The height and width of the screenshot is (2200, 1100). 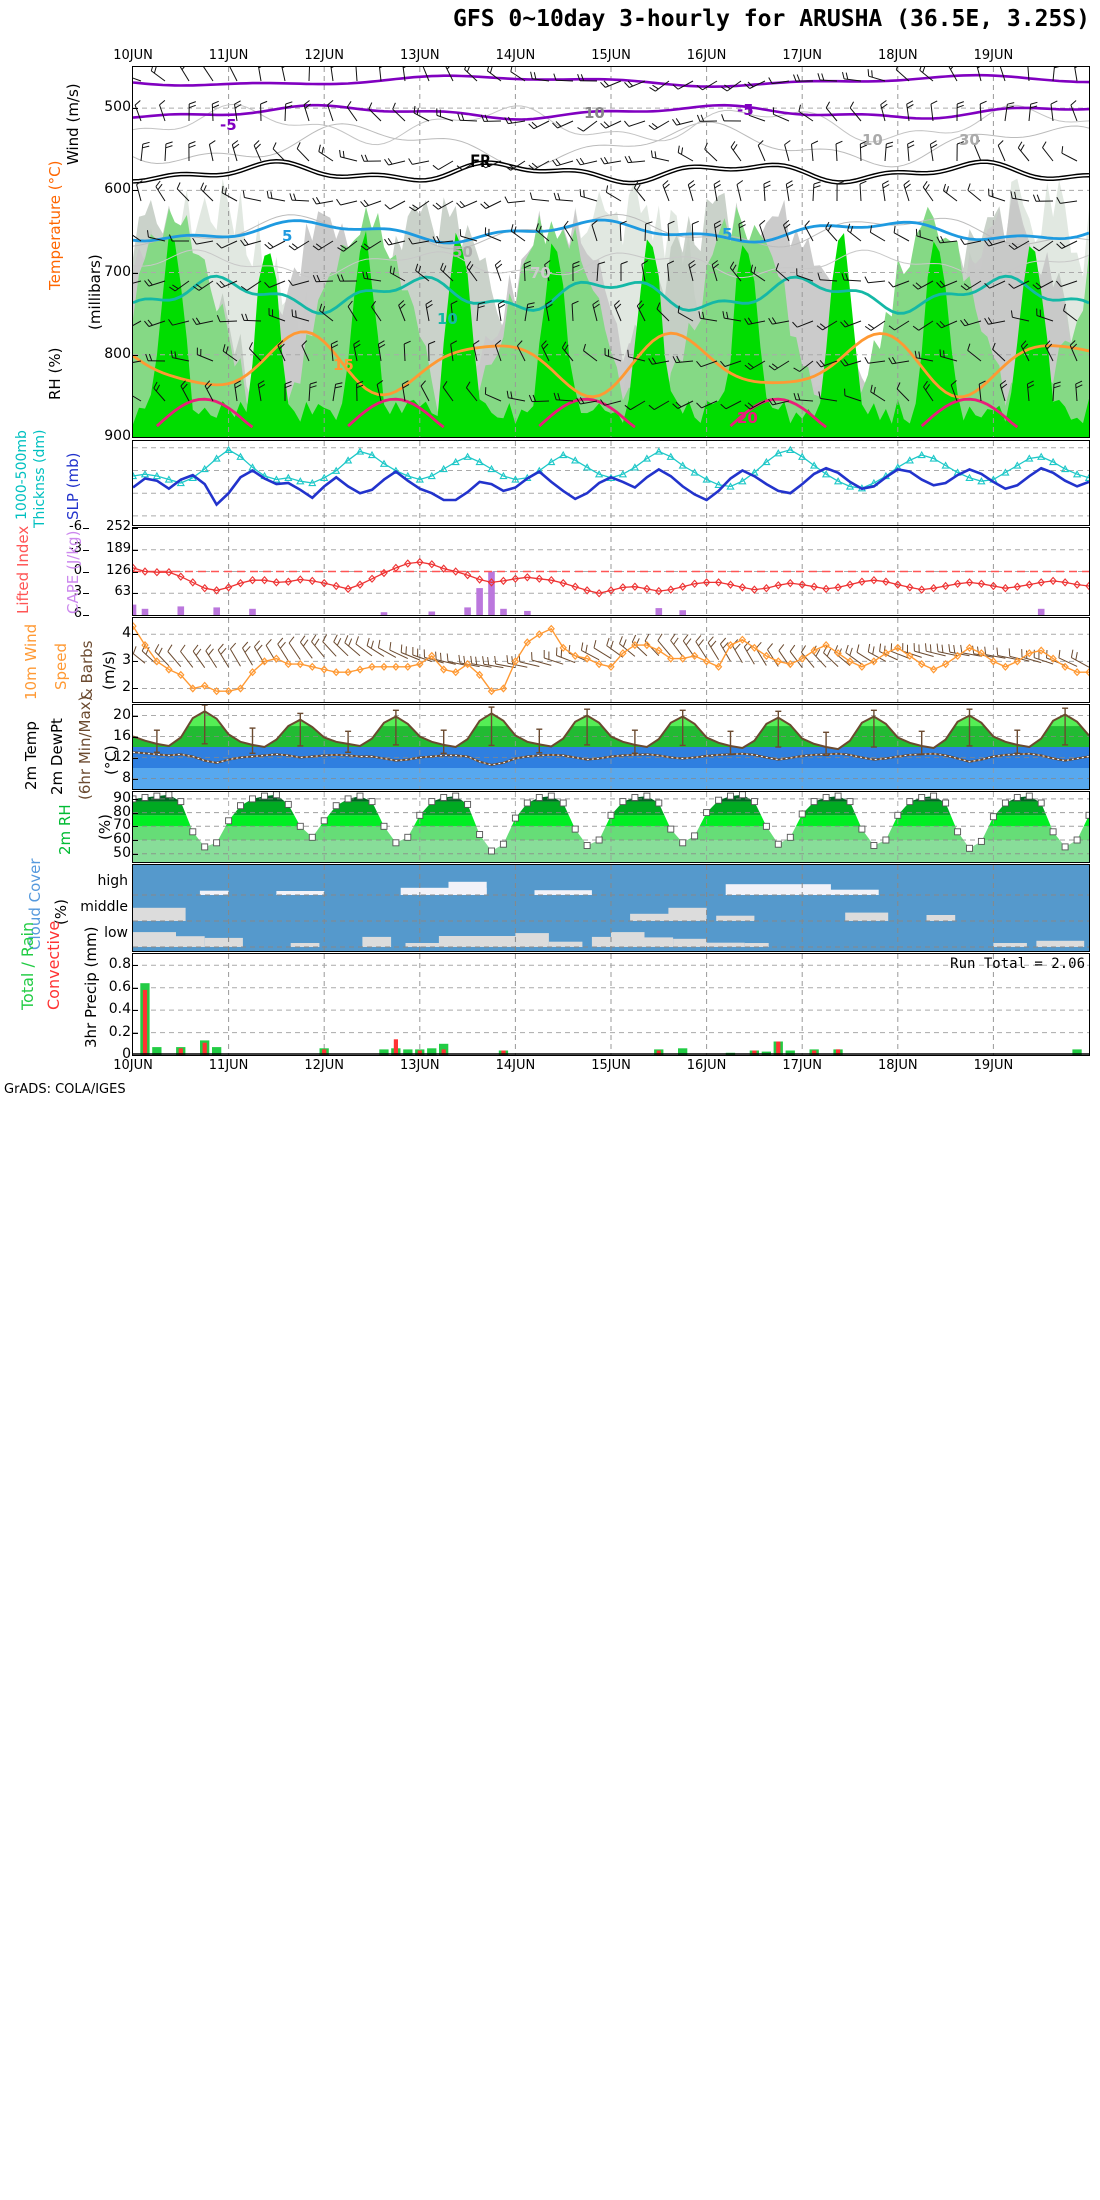 I want to click on run-total-label: Run Total = 2.06, so click(x=1017, y=964).